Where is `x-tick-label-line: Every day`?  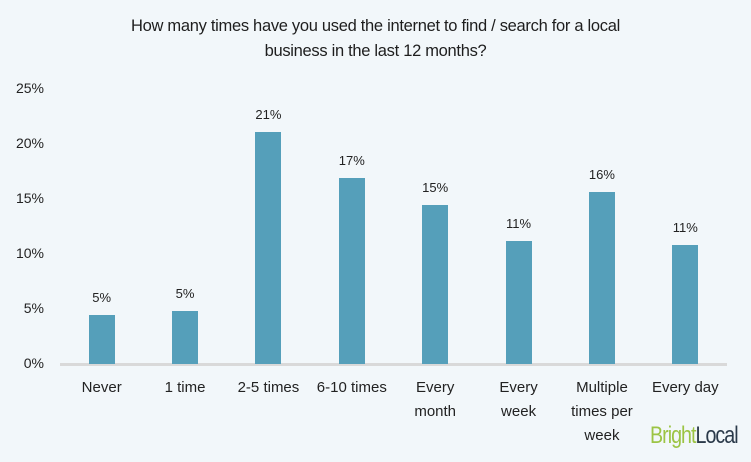
x-tick-label-line: Every day is located at coordinates (685, 387).